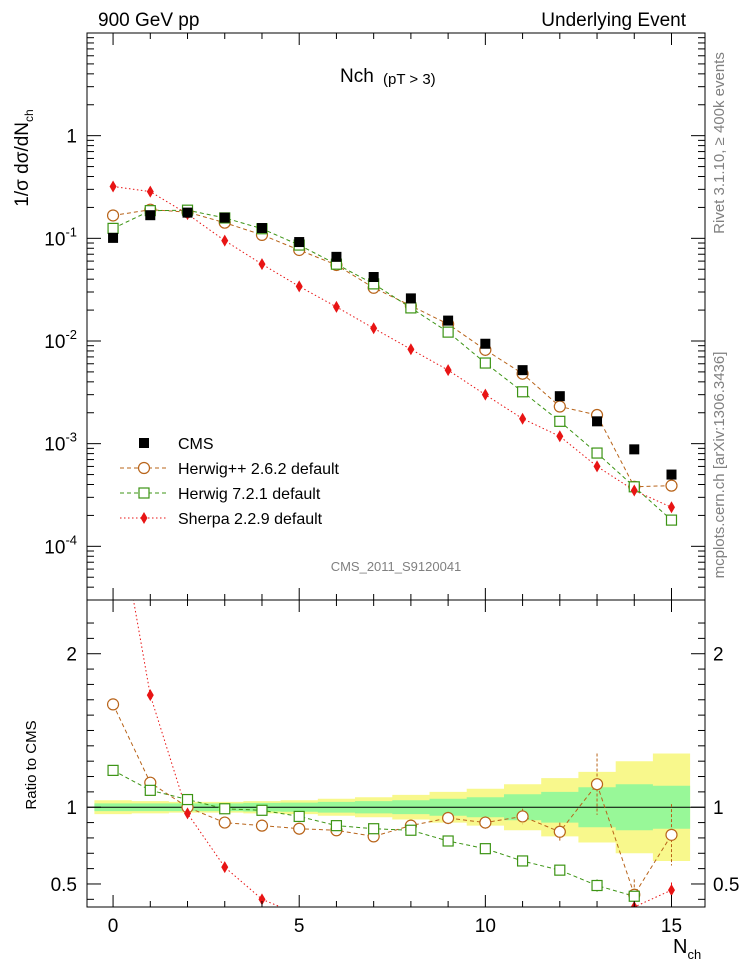 This screenshot has width=746, height=977. I want to click on main-ytick-label-4: 1, so click(71, 137).